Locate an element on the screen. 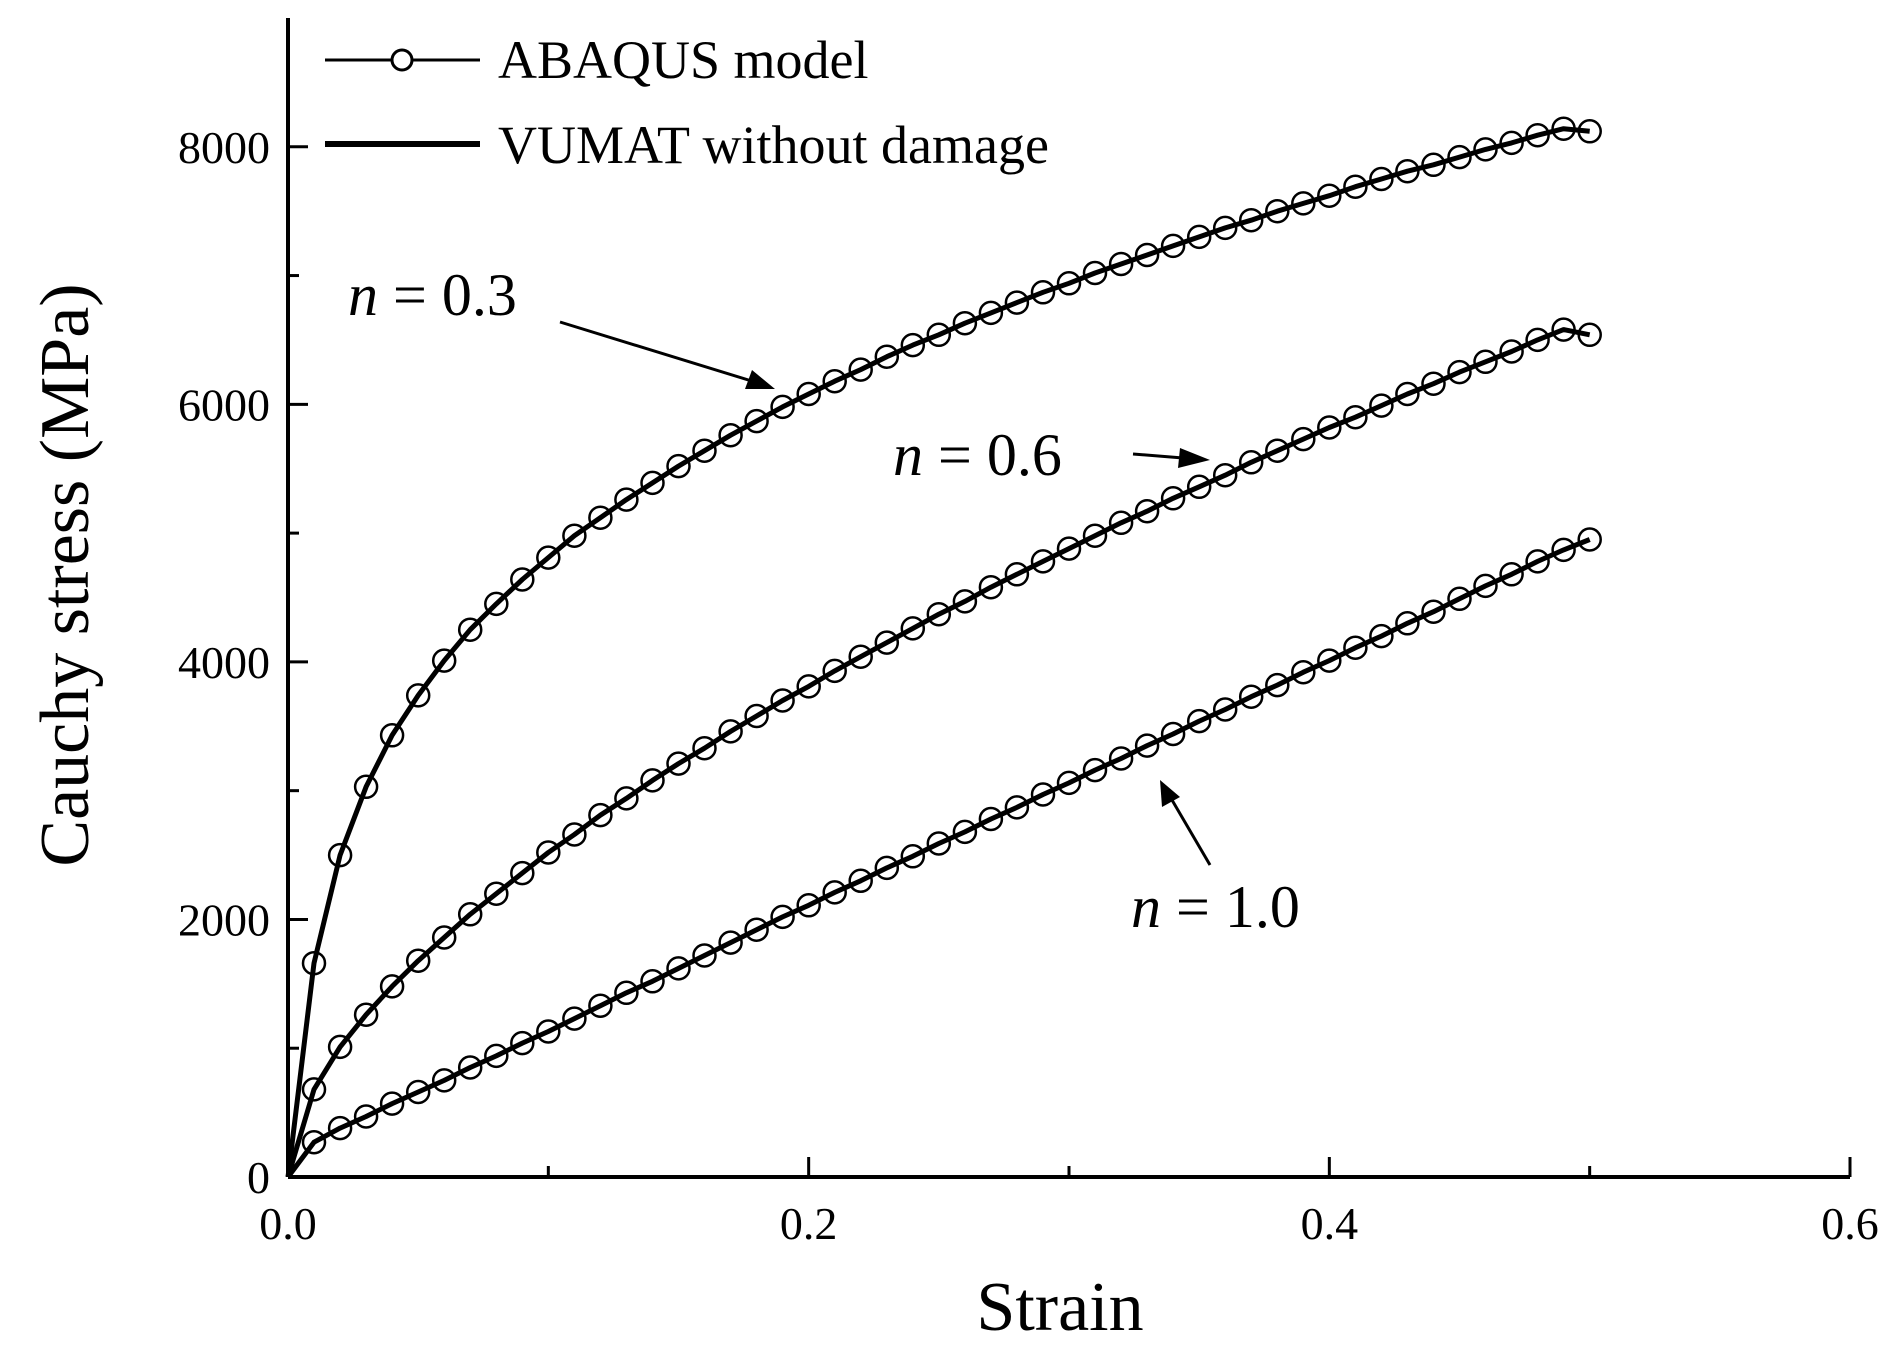  annotation-n10-label: n = 1.0 is located at coordinates (1215, 907).